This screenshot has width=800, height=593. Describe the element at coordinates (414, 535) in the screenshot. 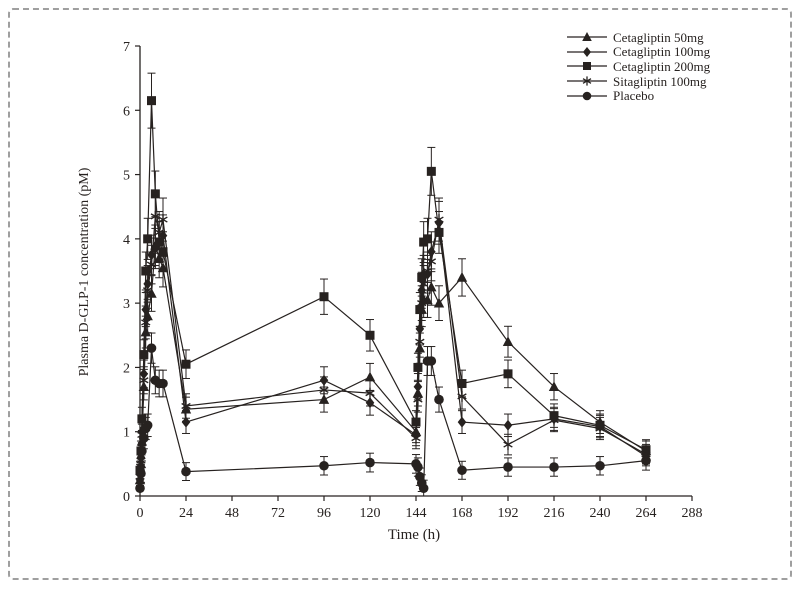

I see `x-axis-title: Time (h)` at that location.